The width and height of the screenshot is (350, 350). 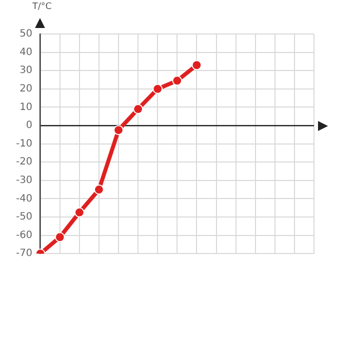 What do you see at coordinates (42, 7) in the screenshot?
I see `y-axis-title: T/°C` at bounding box center [42, 7].